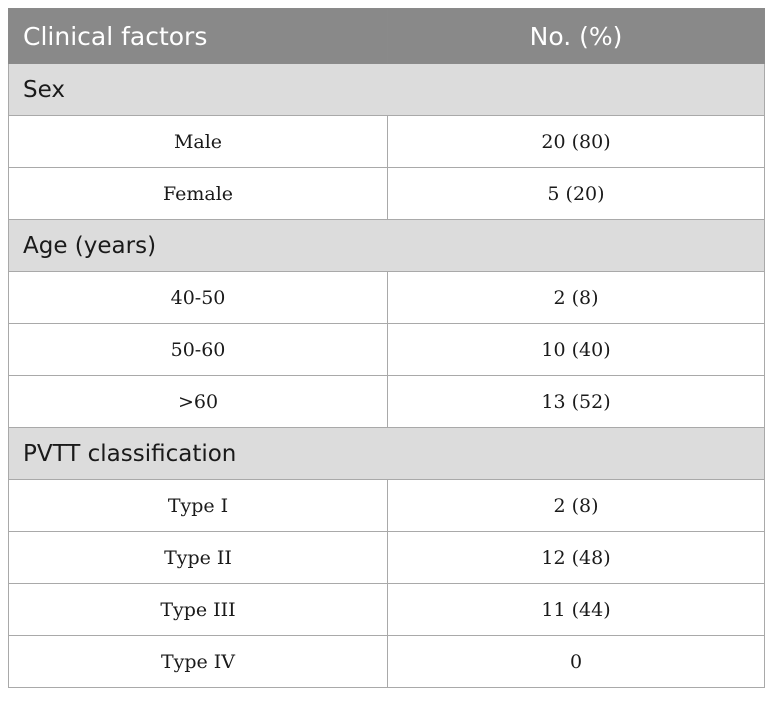 The height and width of the screenshot is (701, 772). I want to click on table-row: Female 5 (20), so click(386, 193).